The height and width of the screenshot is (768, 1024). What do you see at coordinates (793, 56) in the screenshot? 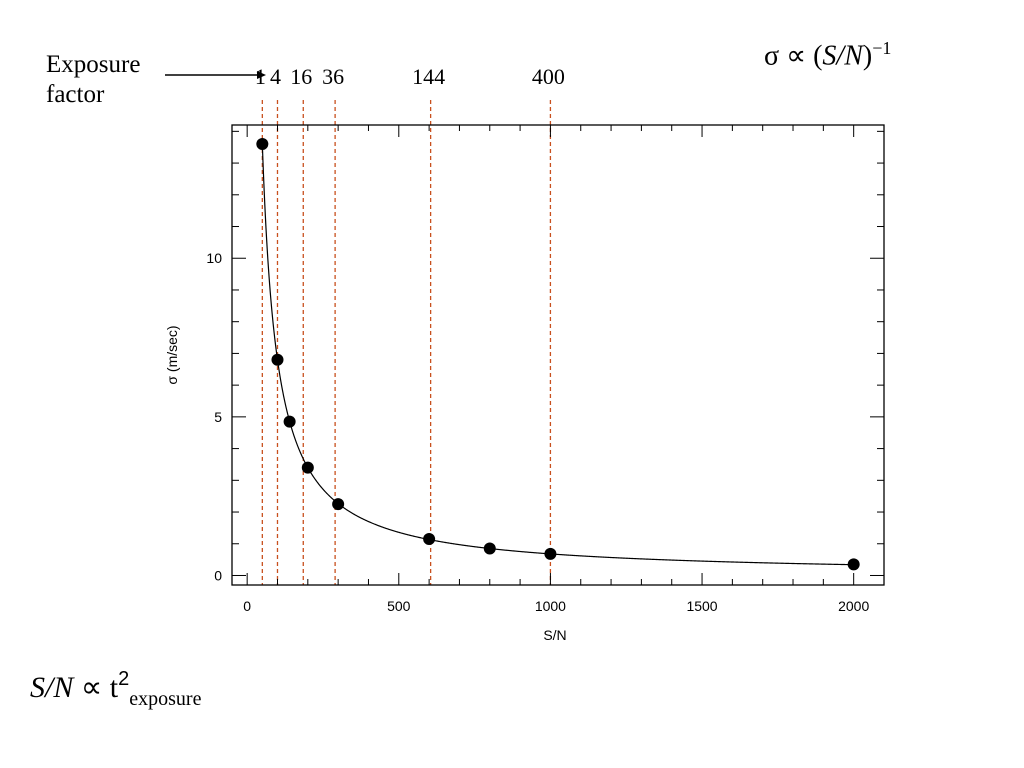
I see `sigma-formula-main: σ ∝ (` at bounding box center [793, 56].